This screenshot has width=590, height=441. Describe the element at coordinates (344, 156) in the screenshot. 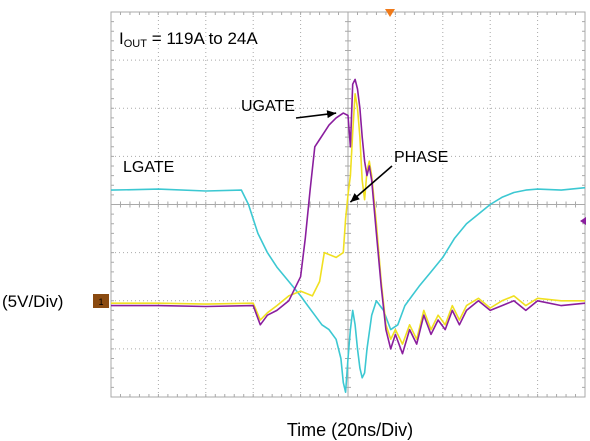

I see `annotation-arrows` at that location.